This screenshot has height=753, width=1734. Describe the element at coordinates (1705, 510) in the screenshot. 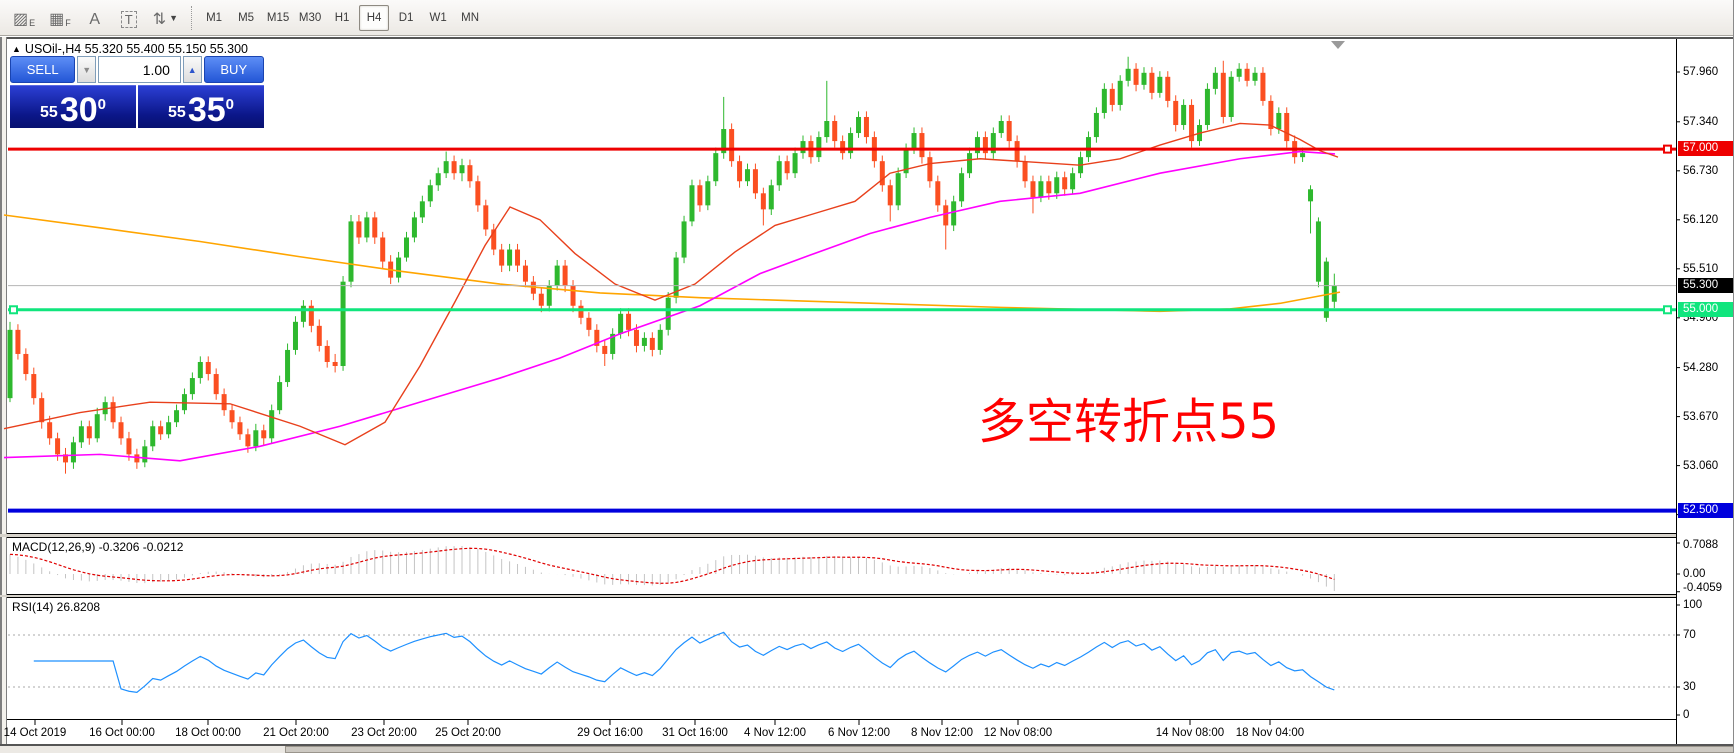

I see `price-line-label: 52.500` at that location.